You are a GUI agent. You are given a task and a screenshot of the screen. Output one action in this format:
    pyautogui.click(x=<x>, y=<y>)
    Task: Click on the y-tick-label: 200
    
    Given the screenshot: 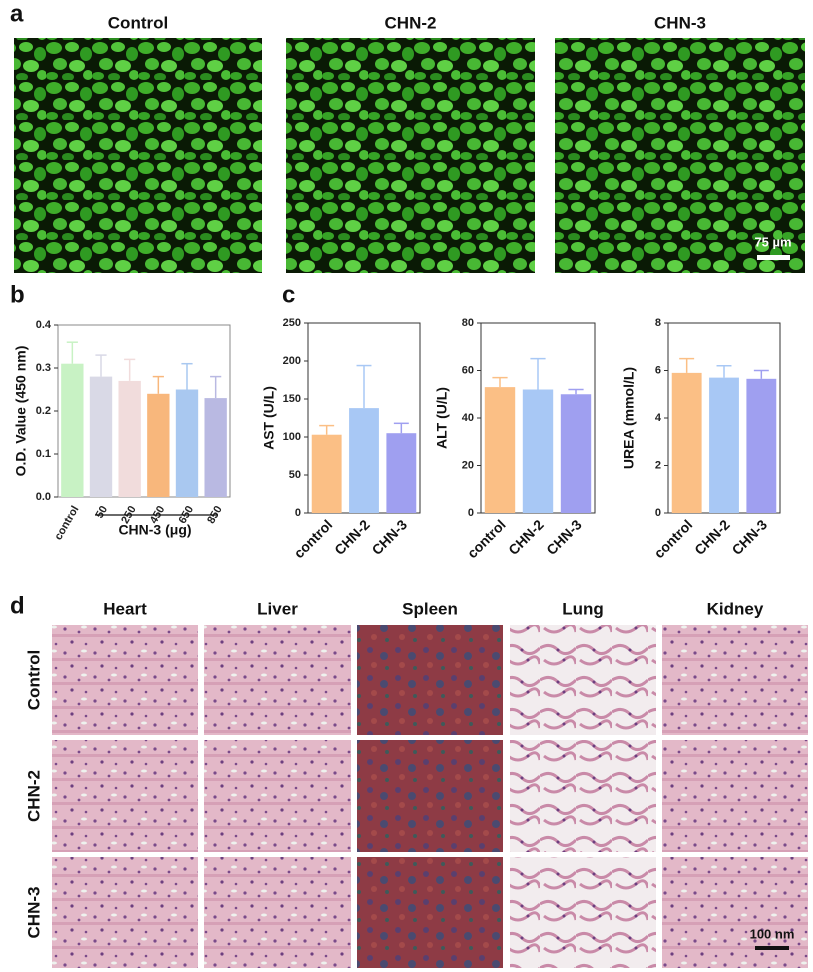 What is the action you would take?
    pyautogui.click(x=292, y=361)
    